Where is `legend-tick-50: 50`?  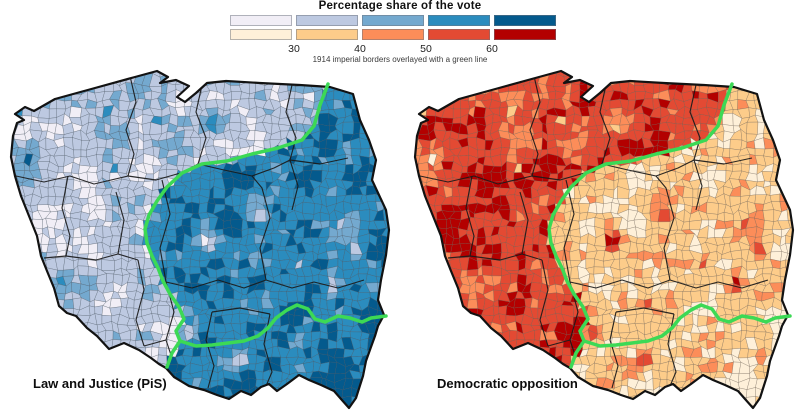
legend-tick-50: 50 is located at coordinates (426, 49).